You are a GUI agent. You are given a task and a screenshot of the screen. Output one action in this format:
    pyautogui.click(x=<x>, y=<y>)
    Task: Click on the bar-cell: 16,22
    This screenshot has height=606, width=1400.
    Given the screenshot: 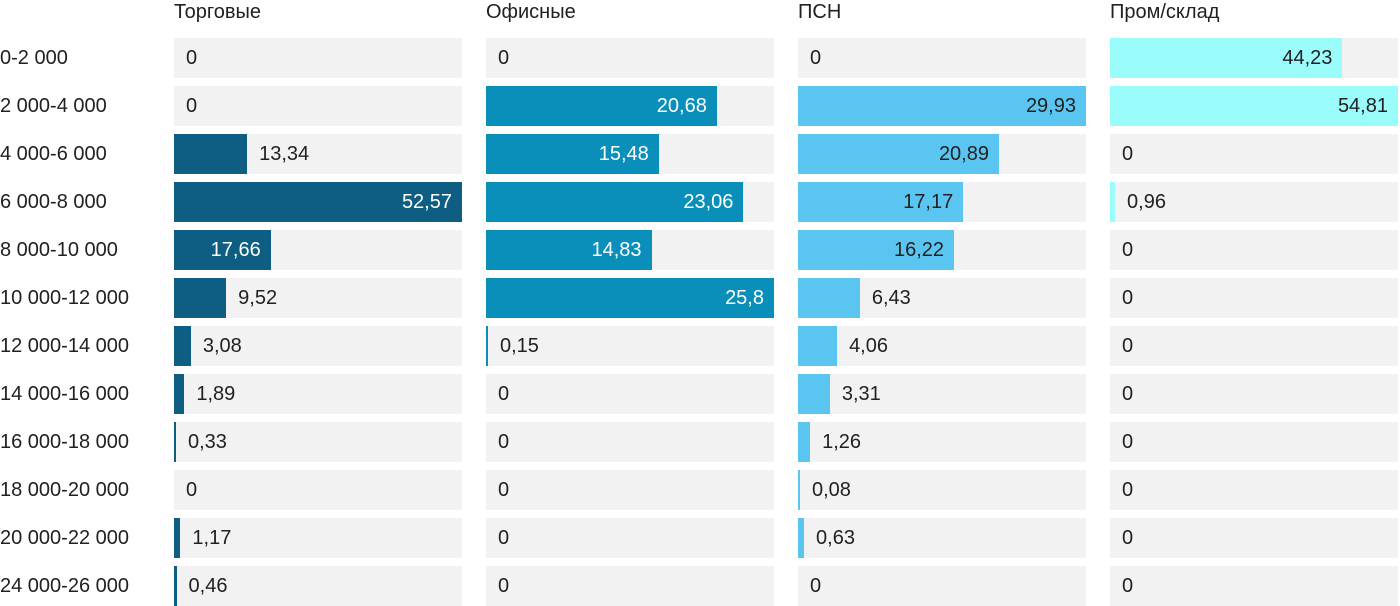 What is the action you would take?
    pyautogui.click(x=942, y=250)
    